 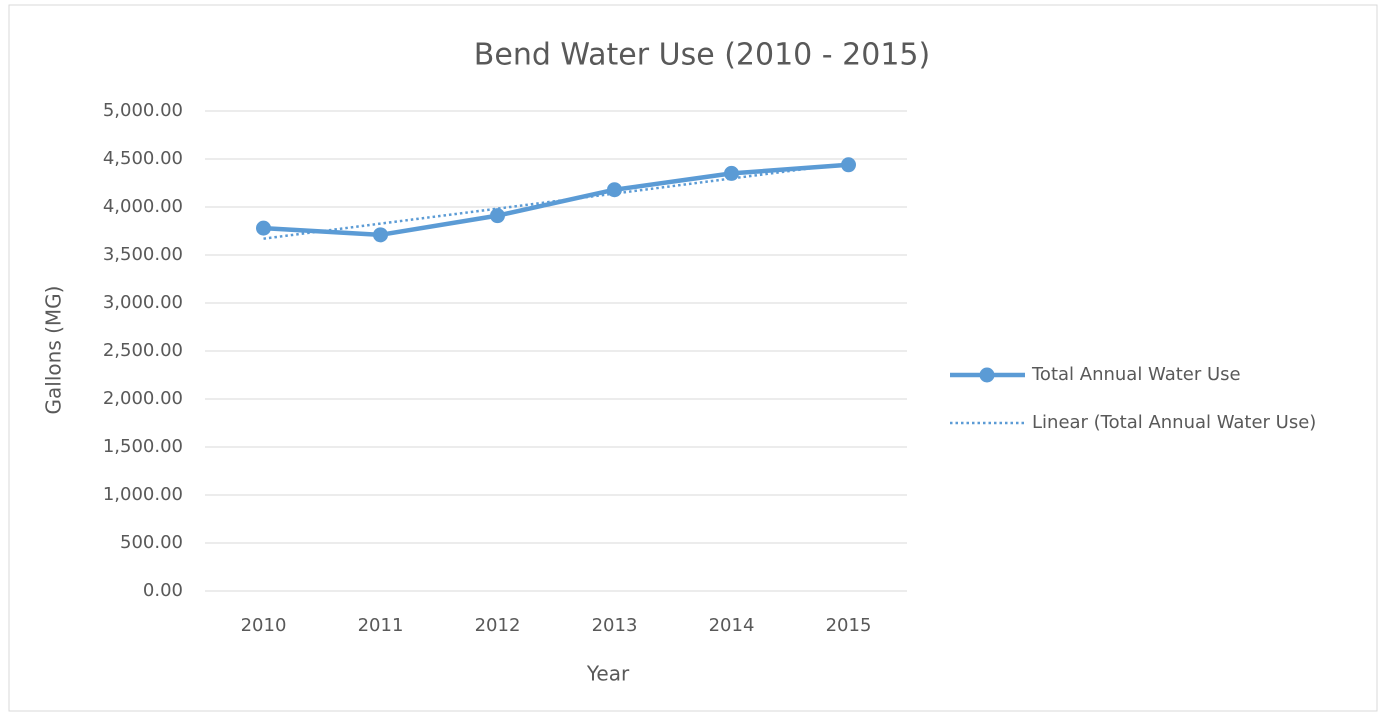 I want to click on y-tick-label: 5,000.00, so click(x=143, y=110).